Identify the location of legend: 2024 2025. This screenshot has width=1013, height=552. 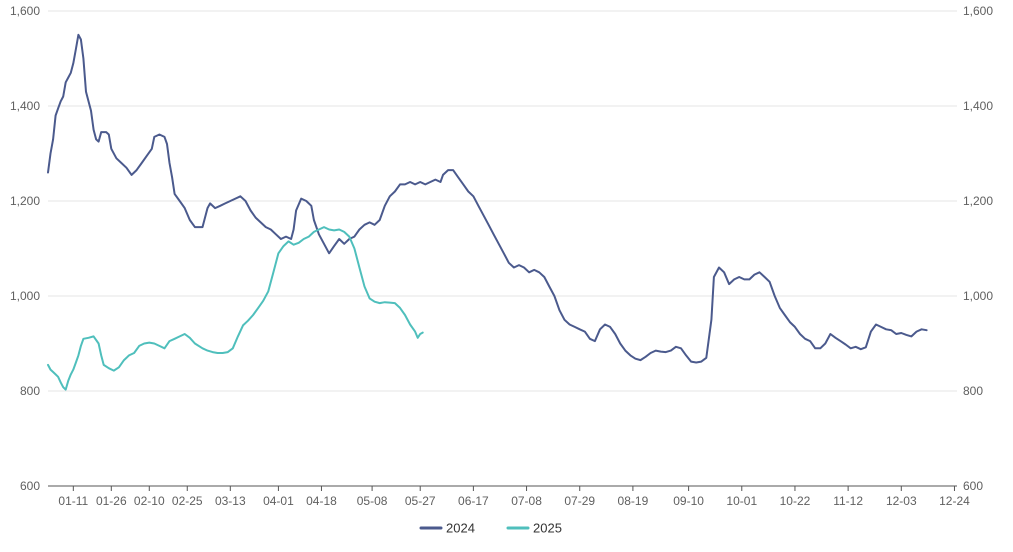
(490, 528).